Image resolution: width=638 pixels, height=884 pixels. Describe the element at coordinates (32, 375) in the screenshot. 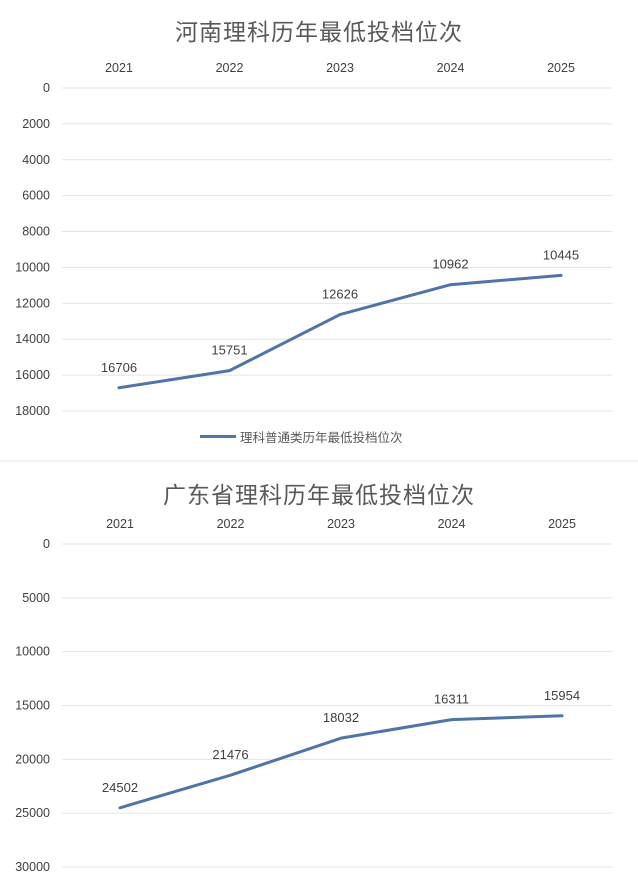

I see `y-tick-label: 16000` at that location.